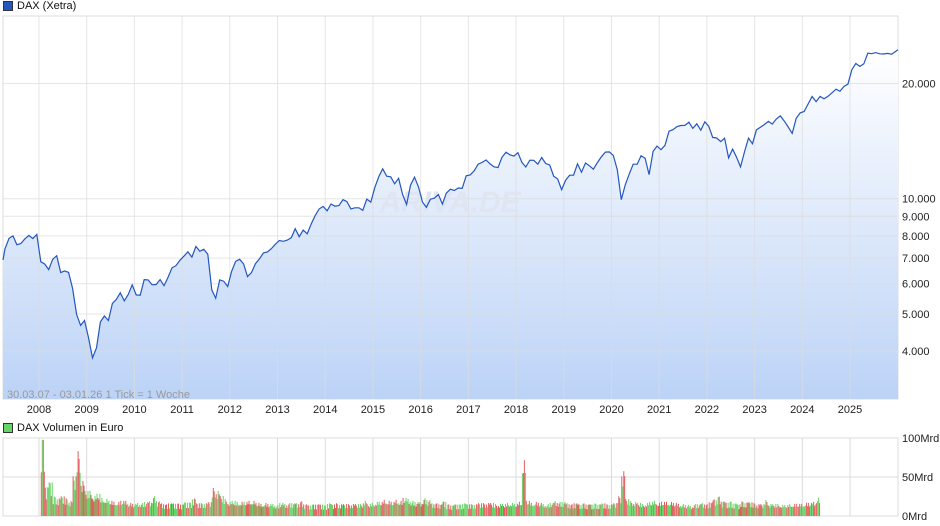 The height and width of the screenshot is (526, 940). I want to click on x-tick-label: 2008, so click(39, 410).